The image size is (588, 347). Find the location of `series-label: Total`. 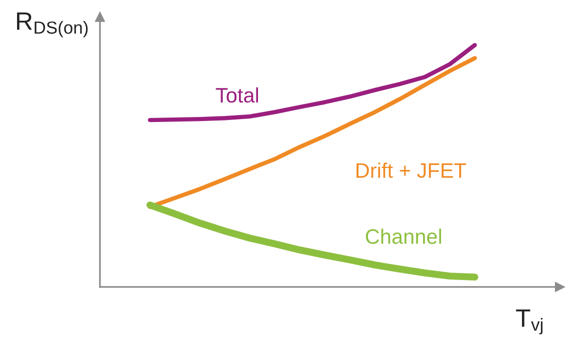

series-label: Total is located at coordinates (237, 95).